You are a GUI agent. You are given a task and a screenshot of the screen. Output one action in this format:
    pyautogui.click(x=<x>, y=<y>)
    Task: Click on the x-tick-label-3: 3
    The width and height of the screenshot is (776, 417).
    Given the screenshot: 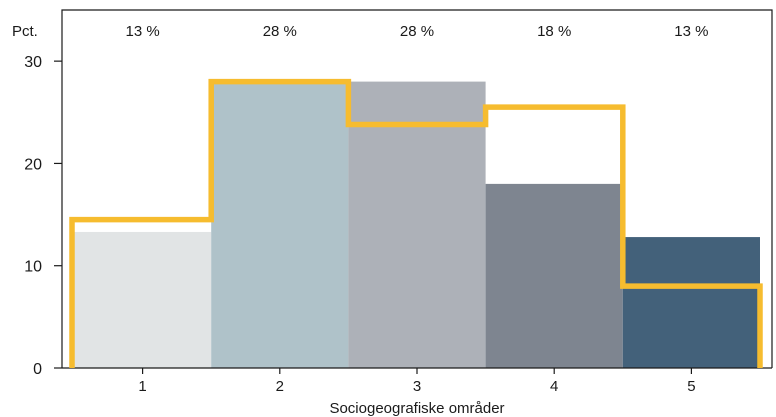 What is the action you would take?
    pyautogui.click(x=417, y=386)
    